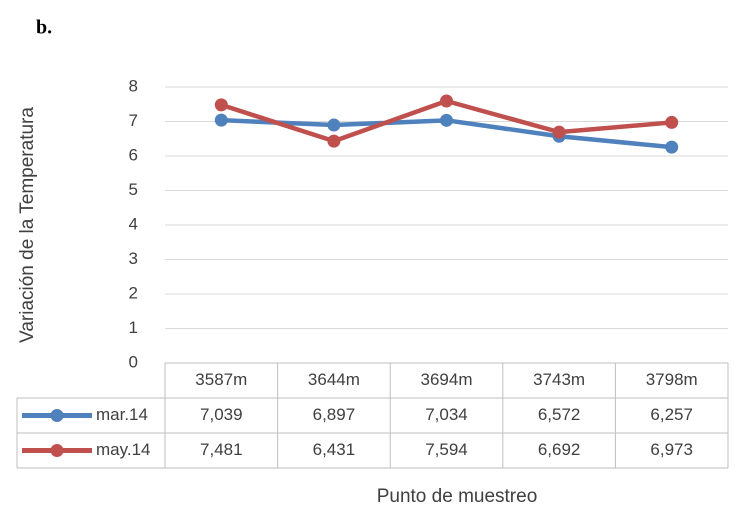 The width and height of the screenshot is (740, 523). I want to click on y-tick-label: 2, so click(133, 292).